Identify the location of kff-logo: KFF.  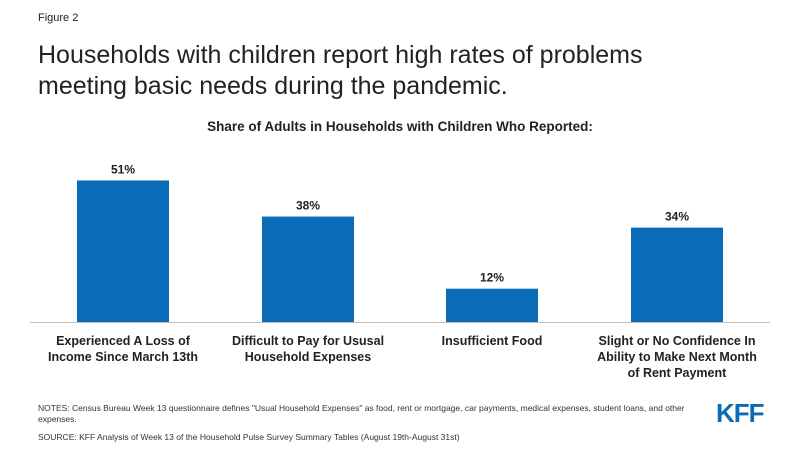
(740, 413).